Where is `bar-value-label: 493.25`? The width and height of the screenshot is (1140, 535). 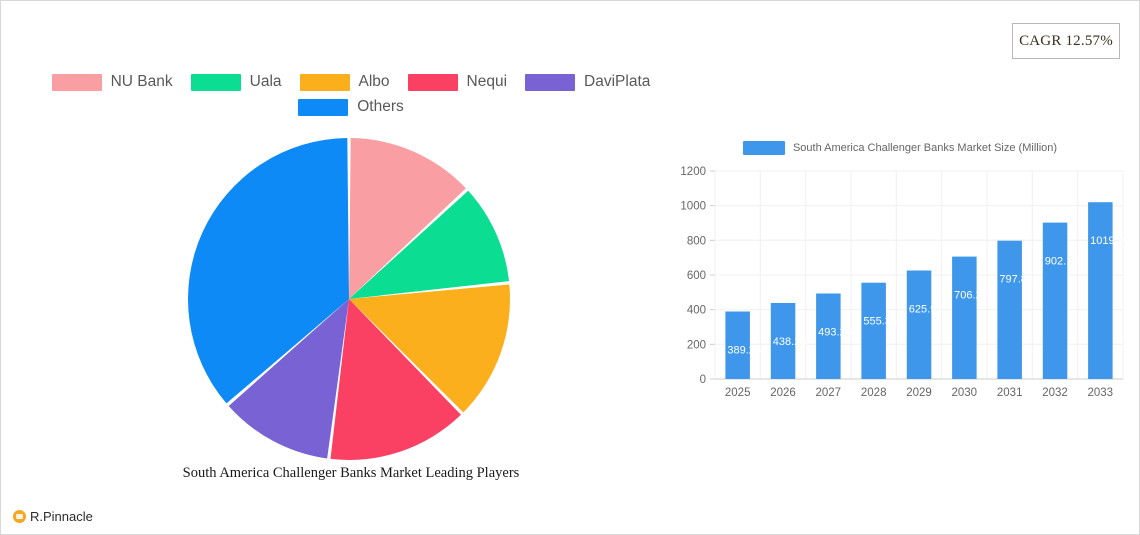
bar-value-label: 493.25 is located at coordinates (835, 333).